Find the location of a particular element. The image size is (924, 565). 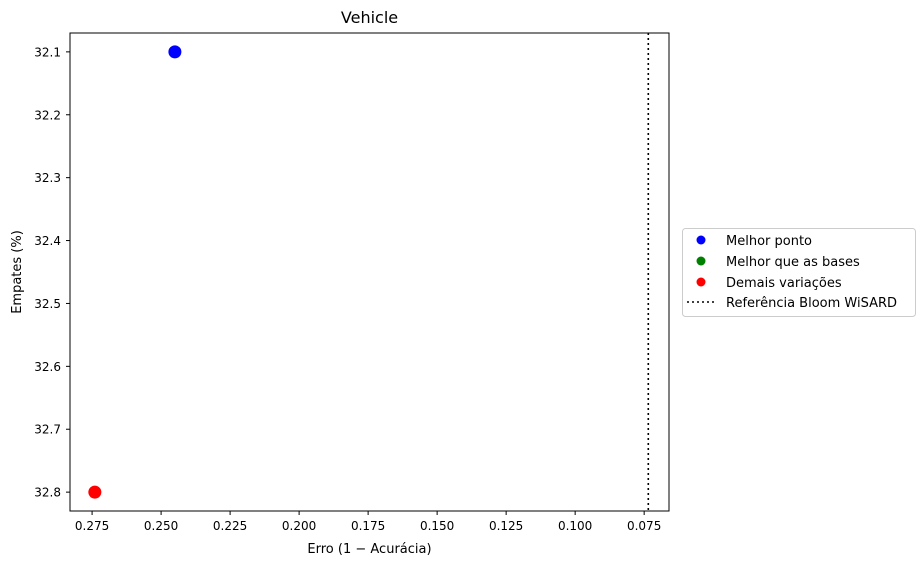

x-tick-label: 0.200 is located at coordinates (299, 526).